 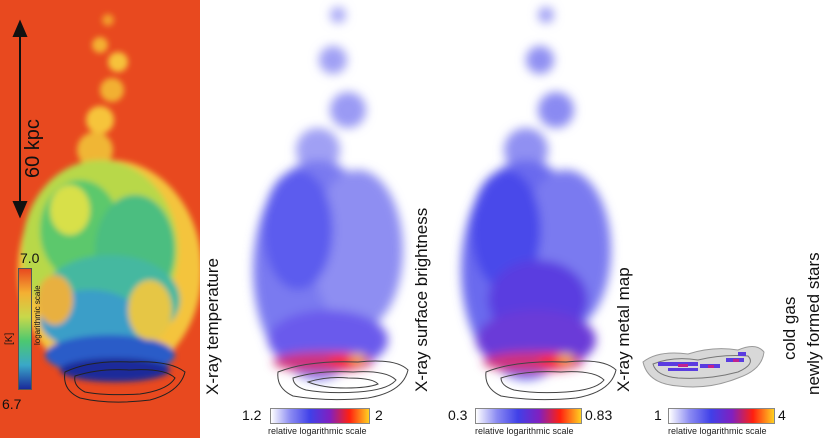 What do you see at coordinates (317, 431) in the screenshot?
I see `brightness-colorbar-note: relative logarithmic scale` at bounding box center [317, 431].